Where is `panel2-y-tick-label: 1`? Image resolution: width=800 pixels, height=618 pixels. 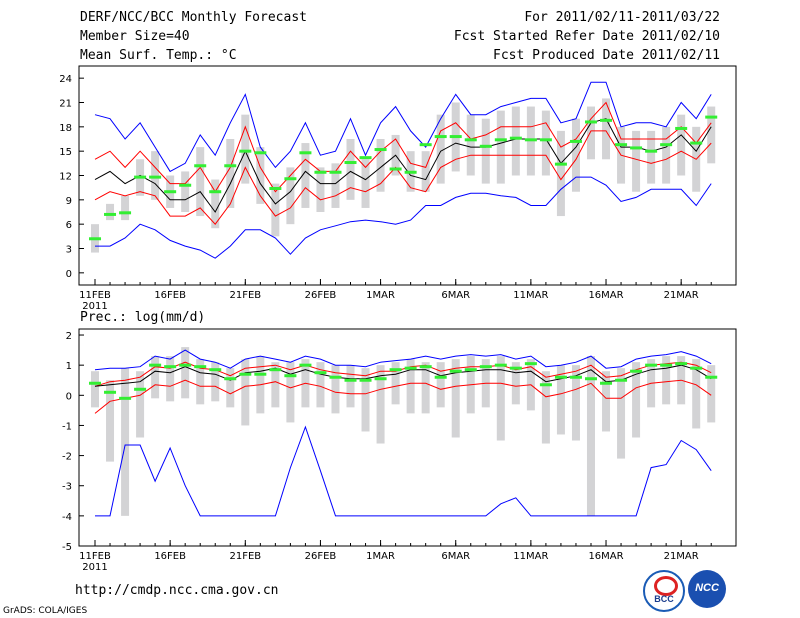 panel2-y-tick-label: 1 is located at coordinates (69, 366).